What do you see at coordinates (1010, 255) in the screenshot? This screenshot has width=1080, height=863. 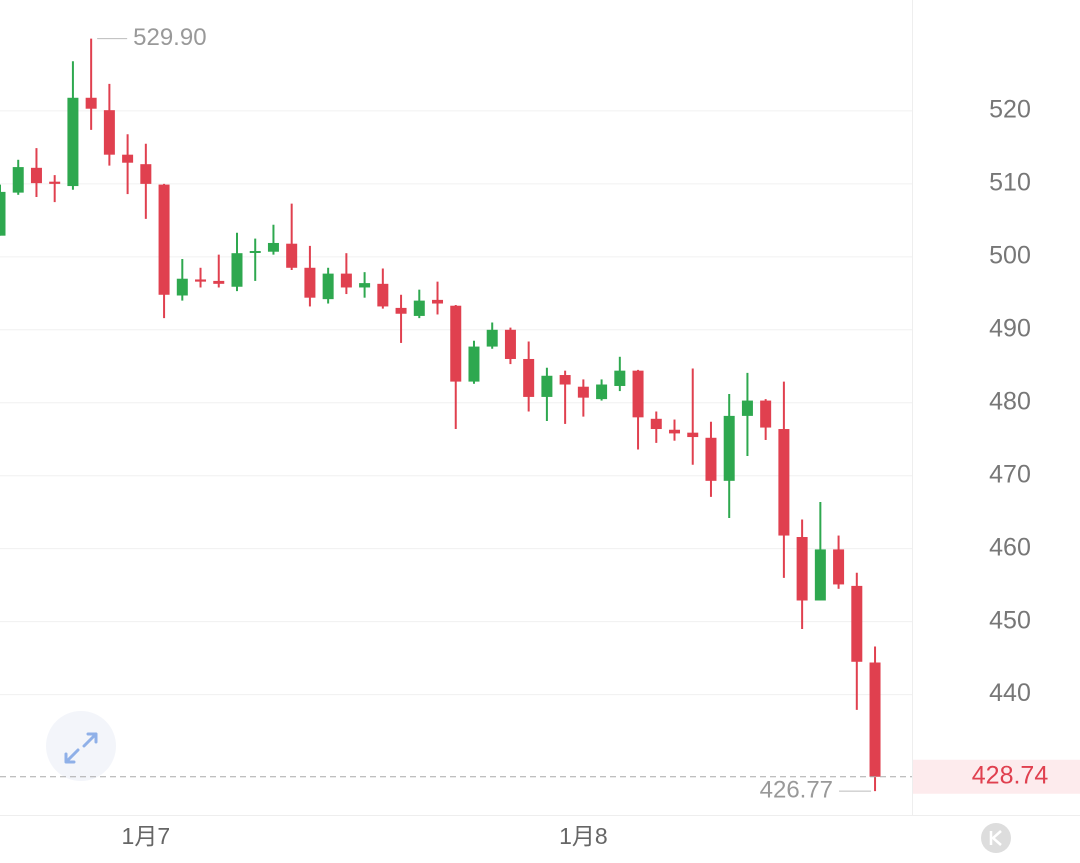 I see `y-tick-label: 500` at bounding box center [1010, 255].